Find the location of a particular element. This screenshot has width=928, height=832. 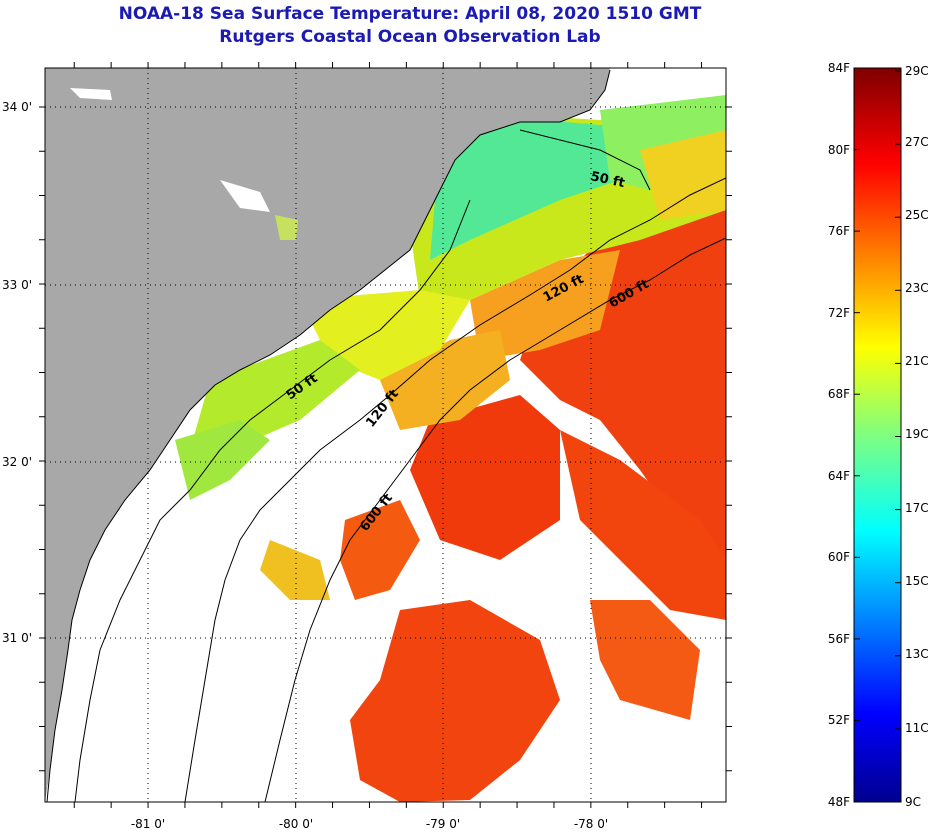

colorbar-c-23: 23C is located at coordinates (916, 288).